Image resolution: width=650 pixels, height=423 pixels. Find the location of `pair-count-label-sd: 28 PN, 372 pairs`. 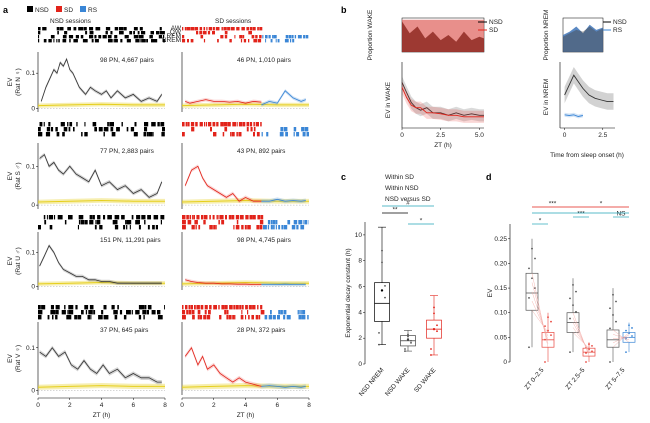

pair-count-label-sd: 28 PN, 372 pairs is located at coordinates (261, 330).